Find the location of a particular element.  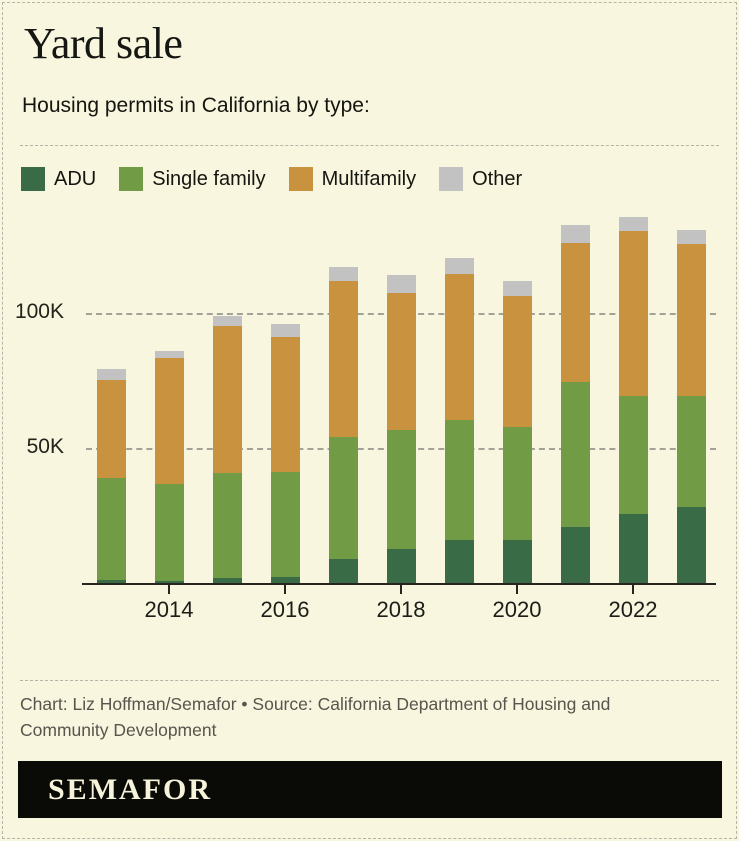

bar-2021 is located at coordinates (575, 404).